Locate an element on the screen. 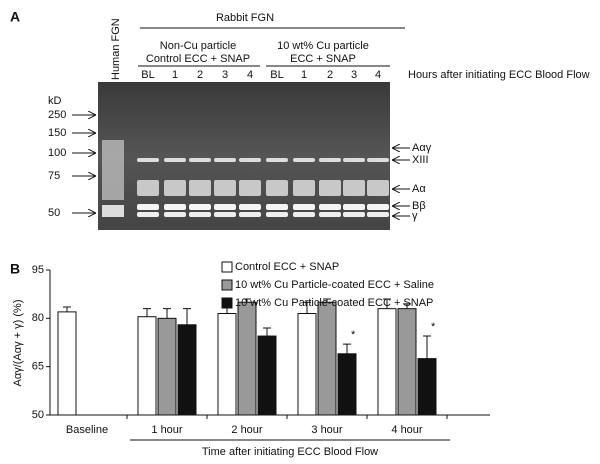 The image size is (600, 464). gel-bands is located at coordinates (245, 178).